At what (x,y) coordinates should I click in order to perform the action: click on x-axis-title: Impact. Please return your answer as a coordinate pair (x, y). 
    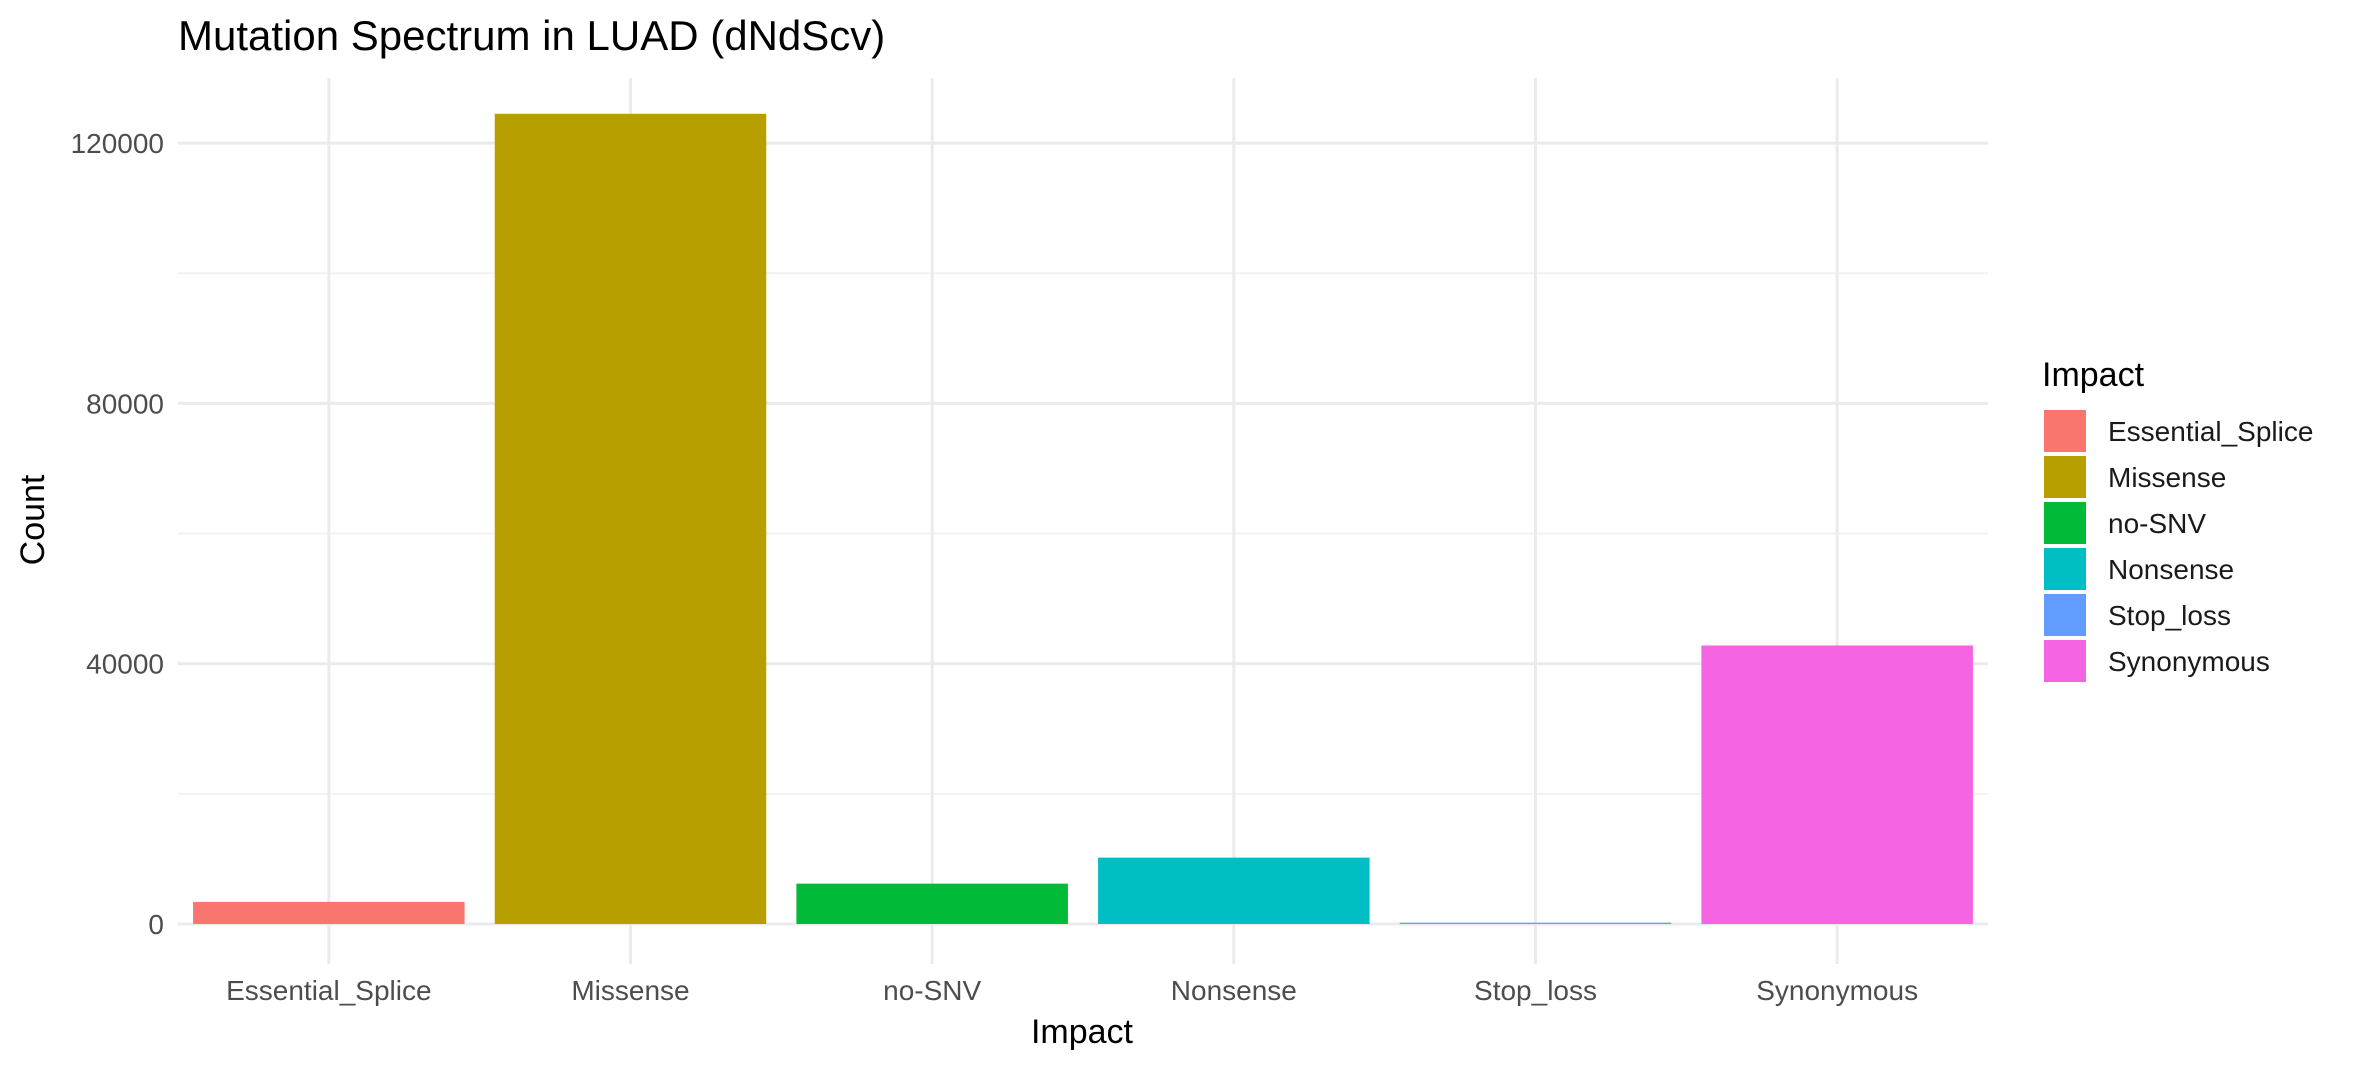
    Looking at the image, I should click on (1082, 1032).